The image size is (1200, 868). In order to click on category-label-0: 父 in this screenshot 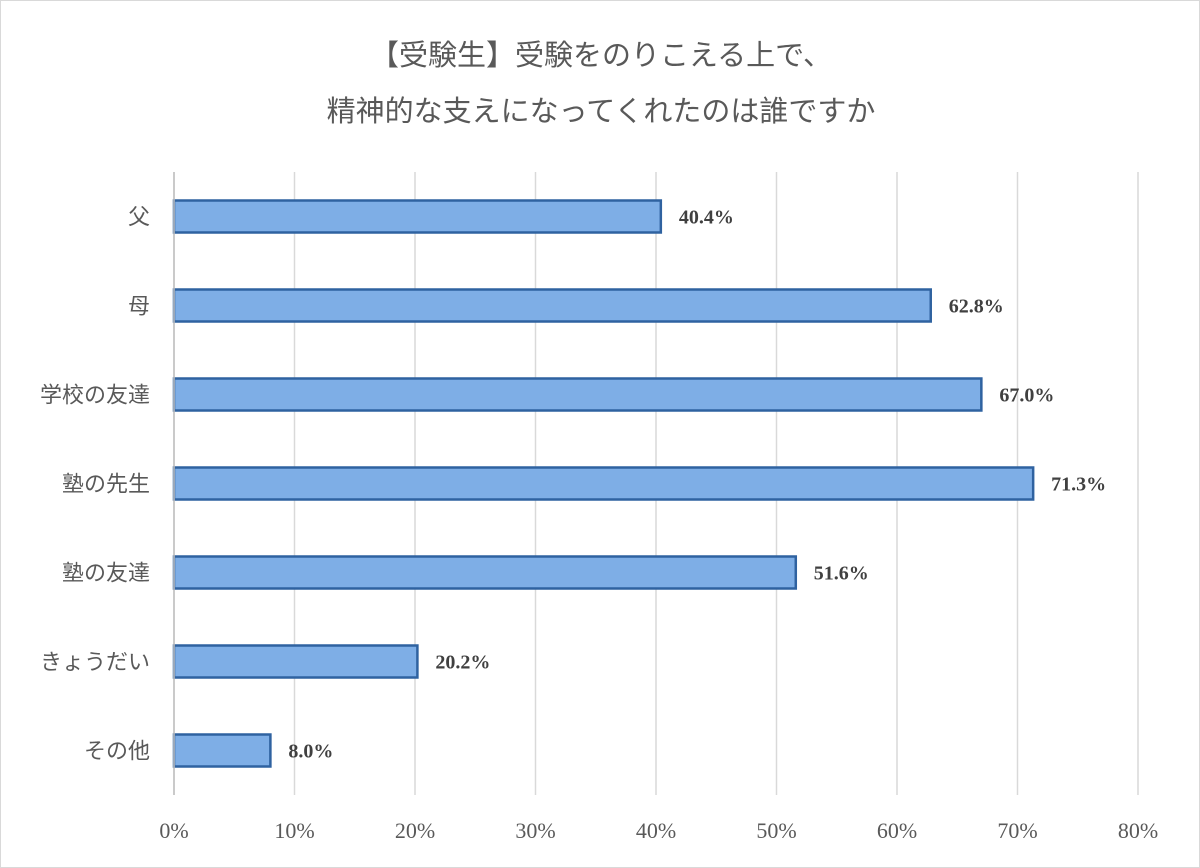, I will do `click(139, 217)`.